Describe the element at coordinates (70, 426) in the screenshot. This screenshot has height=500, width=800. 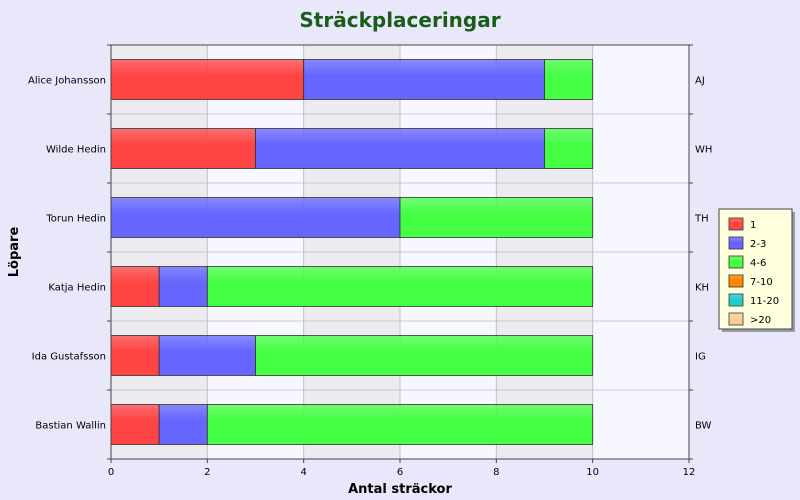
I see `y-tick-label: Bastian Wallin` at that location.